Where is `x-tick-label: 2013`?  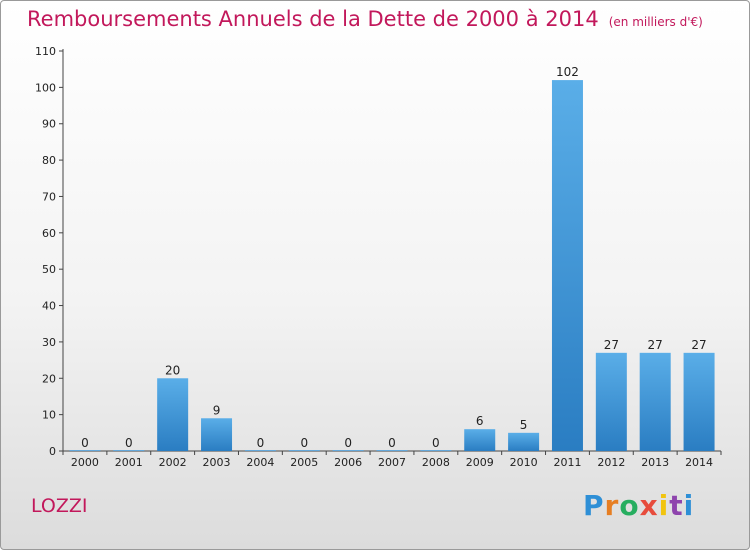 x-tick-label: 2013 is located at coordinates (655, 462).